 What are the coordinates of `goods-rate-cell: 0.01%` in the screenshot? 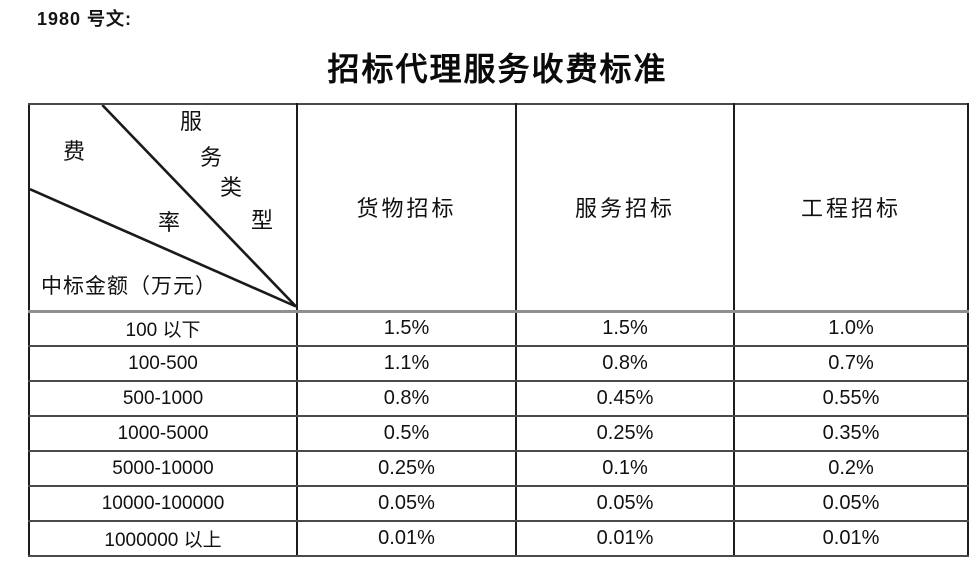 It's located at (406, 538).